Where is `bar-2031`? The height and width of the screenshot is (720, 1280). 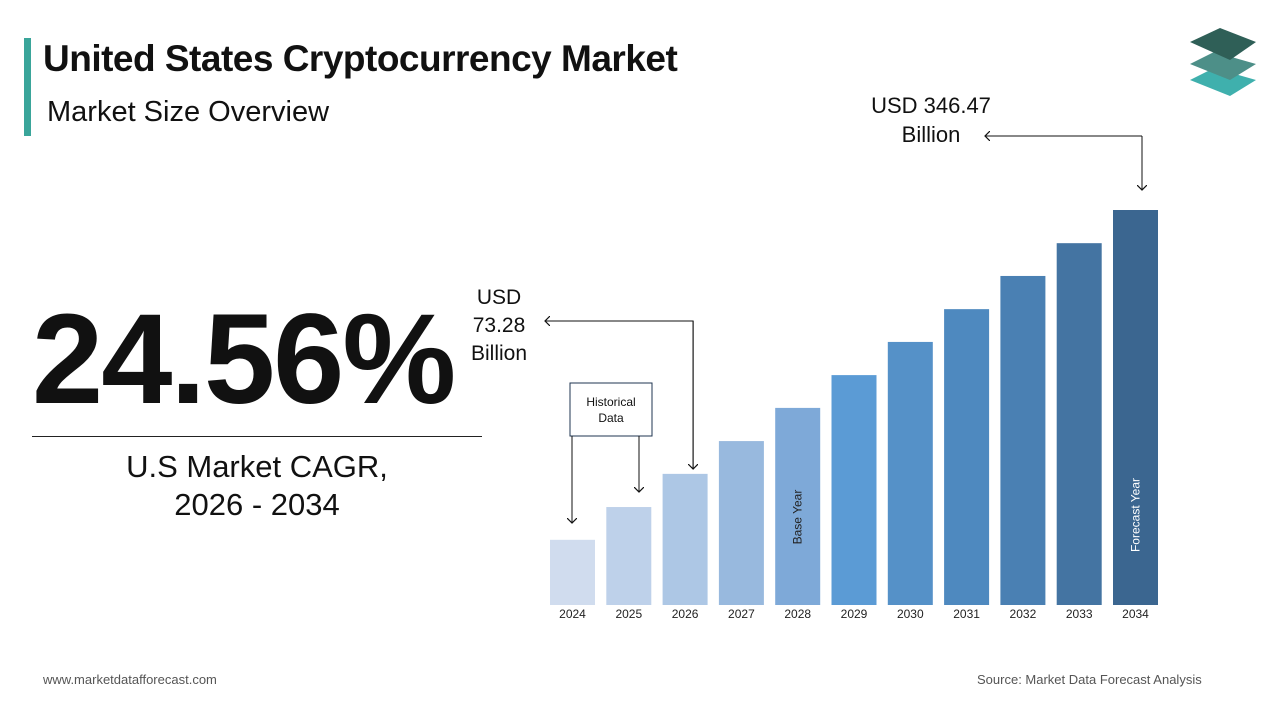
bar-2031 is located at coordinates (967, 457).